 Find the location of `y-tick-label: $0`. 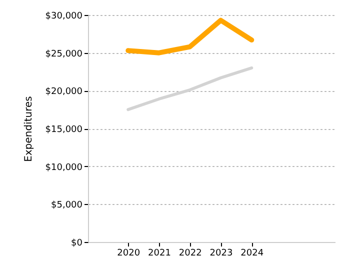

y-tick-label: $0 is located at coordinates (77, 243).